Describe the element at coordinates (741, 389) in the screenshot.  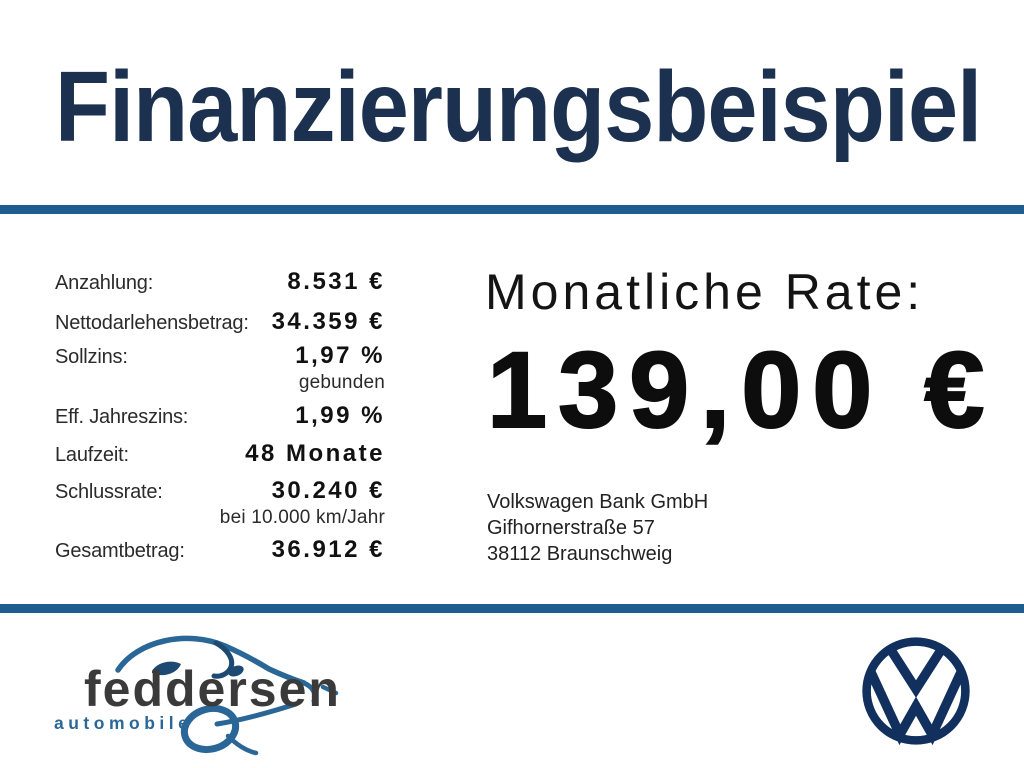
I see `monthly-rate-value: 139,00 €` at that location.